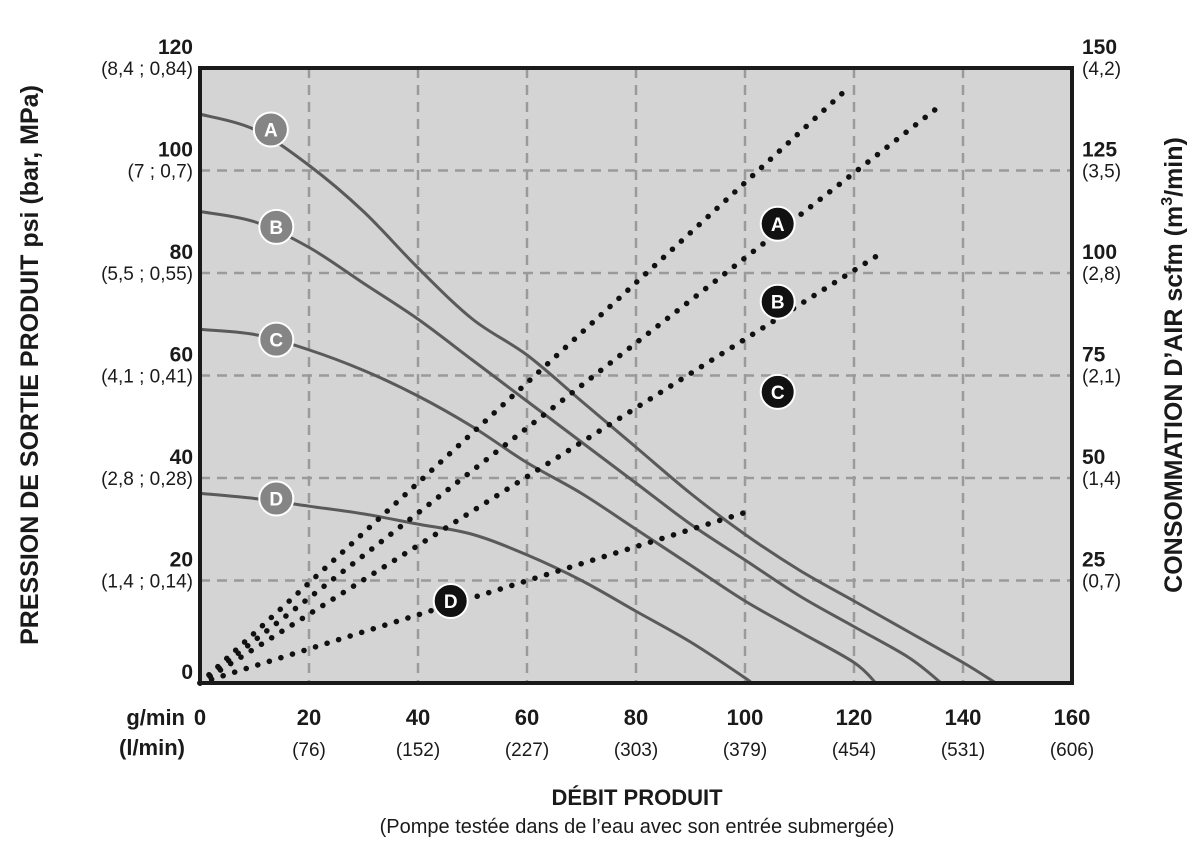 Image resolution: width=1200 pixels, height=845 pixels. I want to click on air-marker-a-label: A, so click(778, 225).